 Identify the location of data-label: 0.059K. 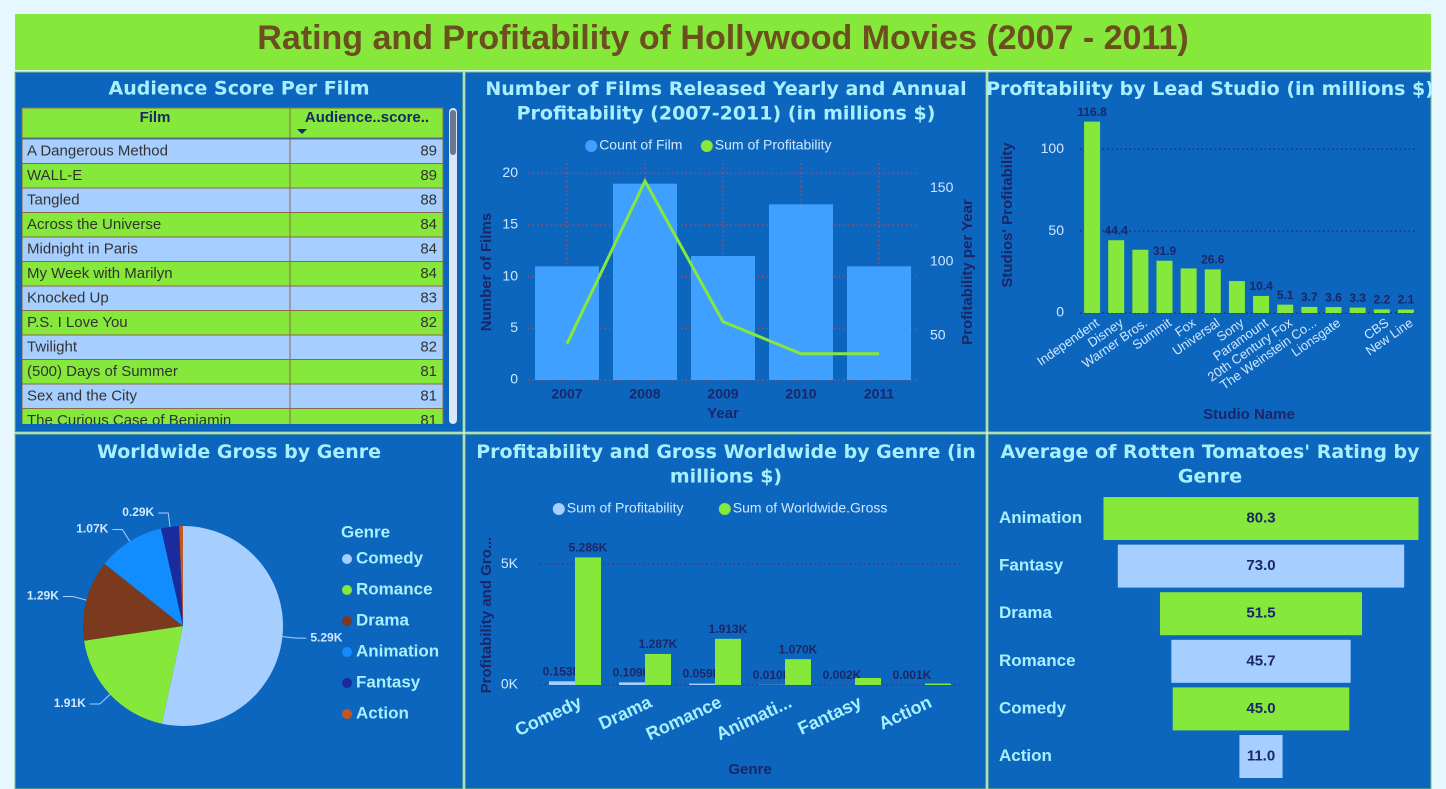
(702, 674).